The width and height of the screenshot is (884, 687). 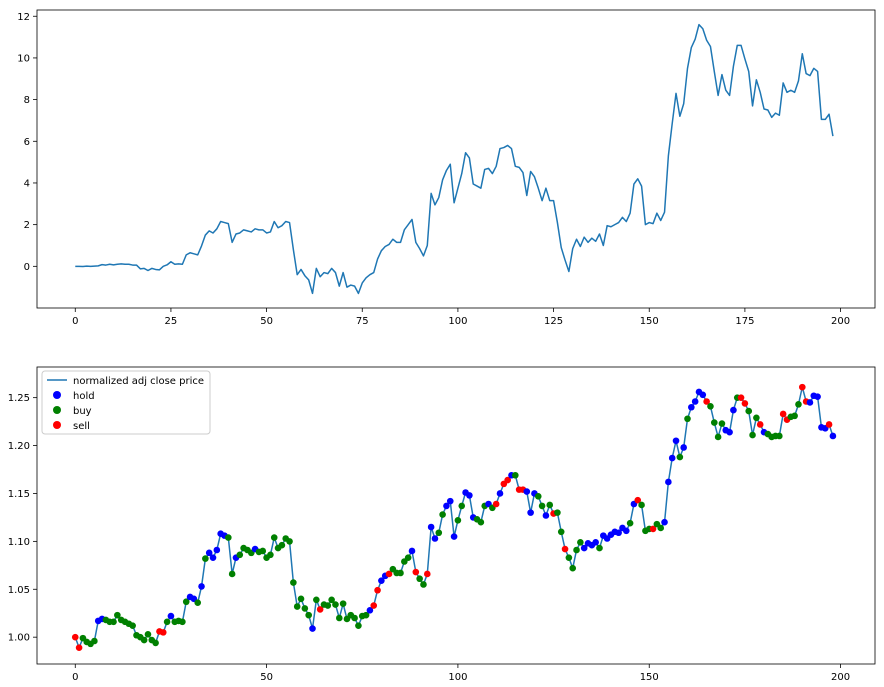 What do you see at coordinates (27, 142) in the screenshot?
I see `top-y-axis: 0 2 4 6 8 10 12` at bounding box center [27, 142].